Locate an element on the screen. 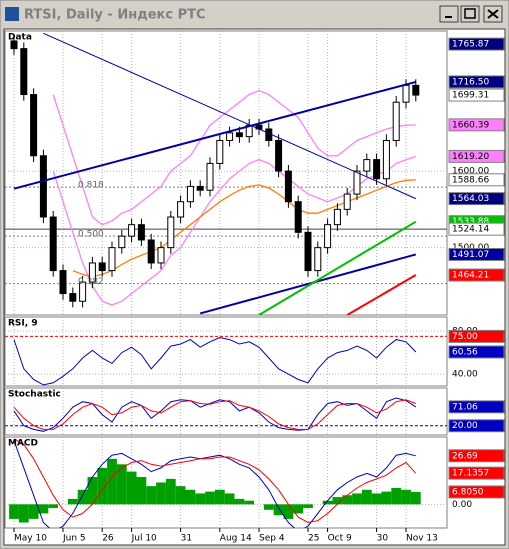 The width and height of the screenshot is (509, 549). panel is located at coordinates (226, 351).